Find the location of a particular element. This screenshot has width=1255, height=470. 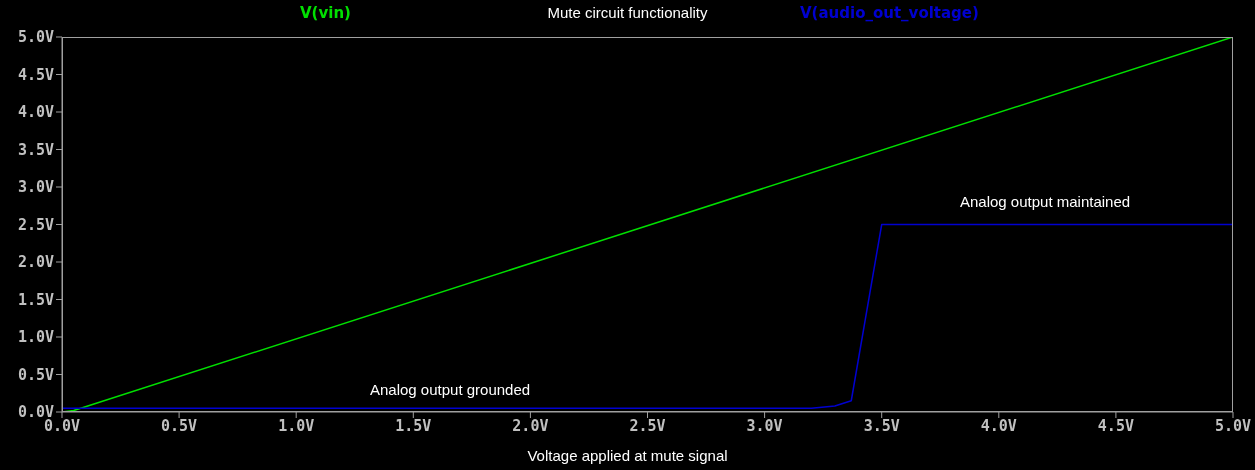

x-tick-label: 5.0V is located at coordinates (1233, 425).